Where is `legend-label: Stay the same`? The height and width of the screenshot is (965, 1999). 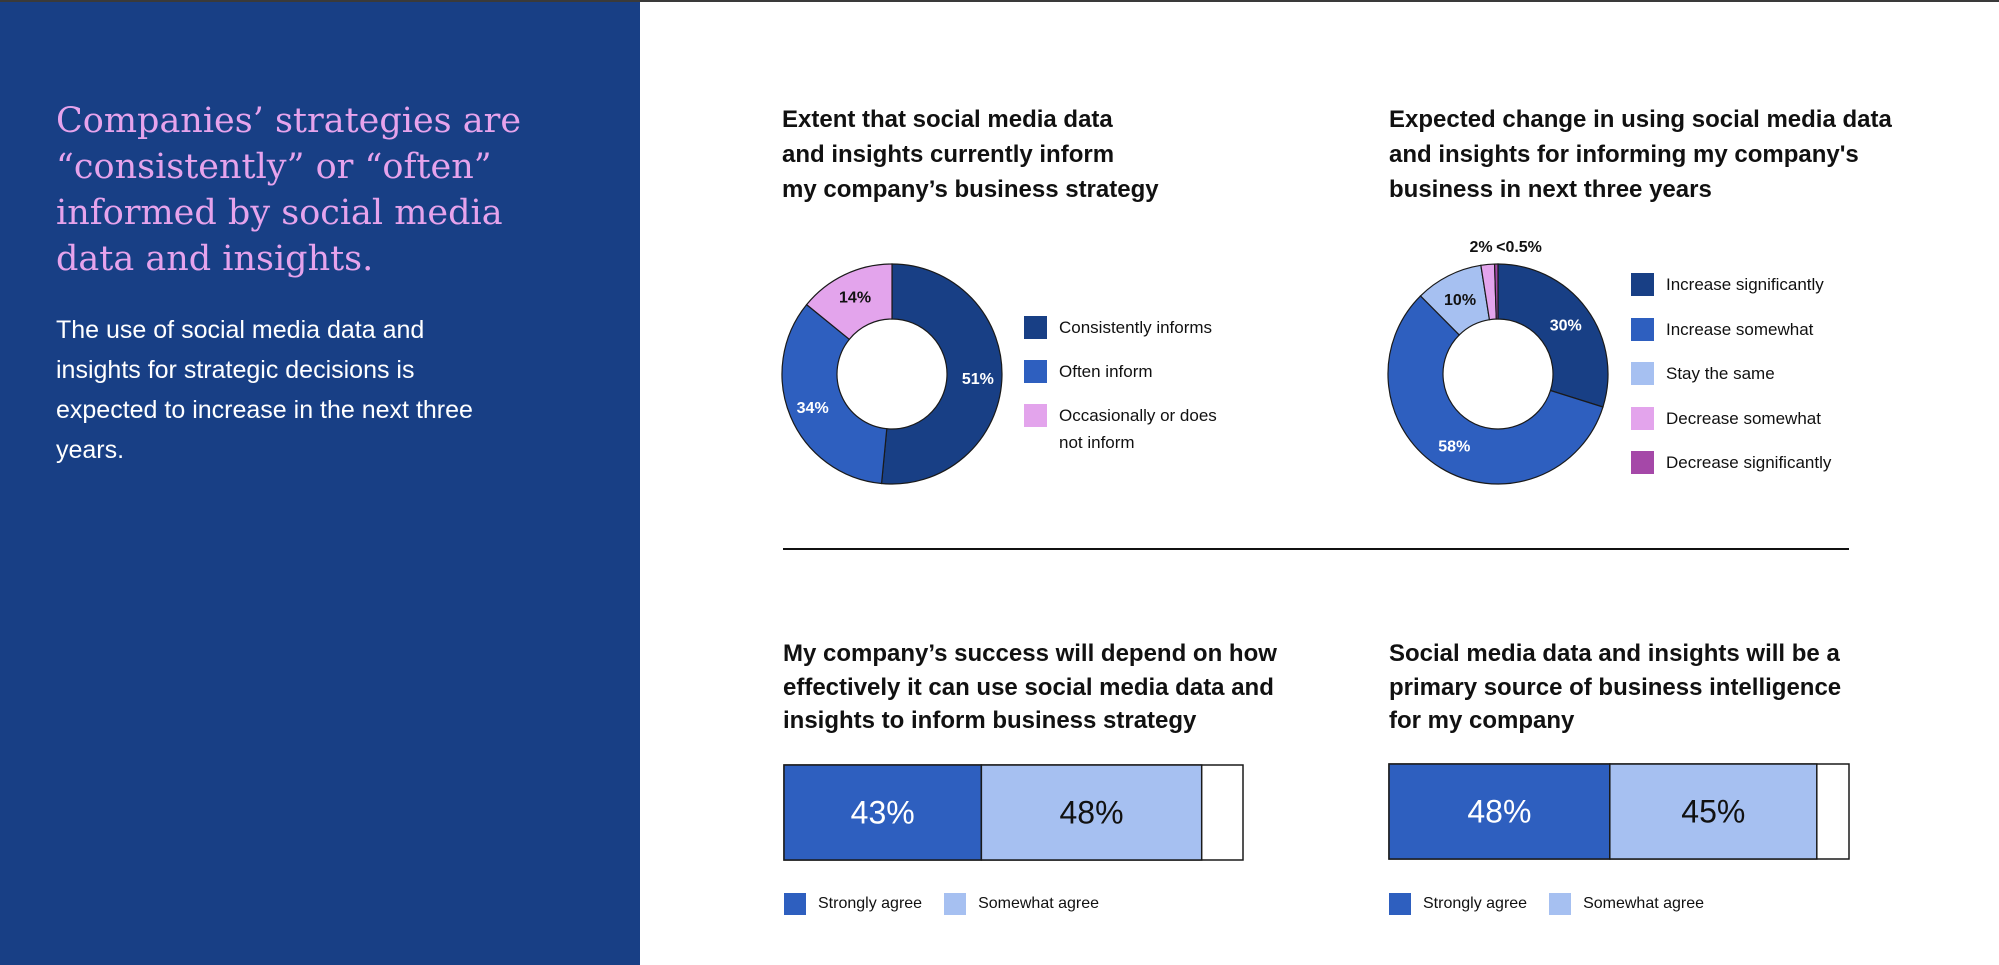 legend-label: Stay the same is located at coordinates (1720, 373).